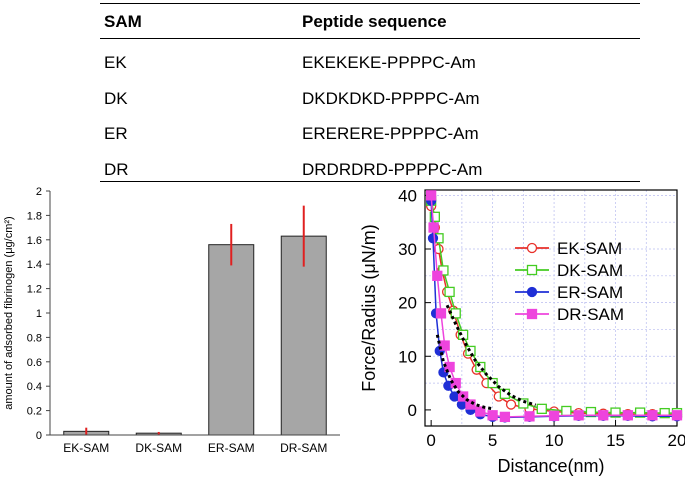 This screenshot has width=685, height=494. Describe the element at coordinates (369, 307) in the screenshot. I see `y-axis-label: Force/Radius (μN/m)` at that location.